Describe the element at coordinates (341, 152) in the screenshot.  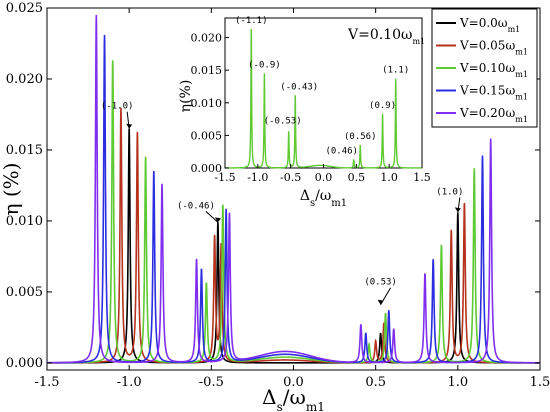
I see `inset-annotation-label: (0.46)` at that location.